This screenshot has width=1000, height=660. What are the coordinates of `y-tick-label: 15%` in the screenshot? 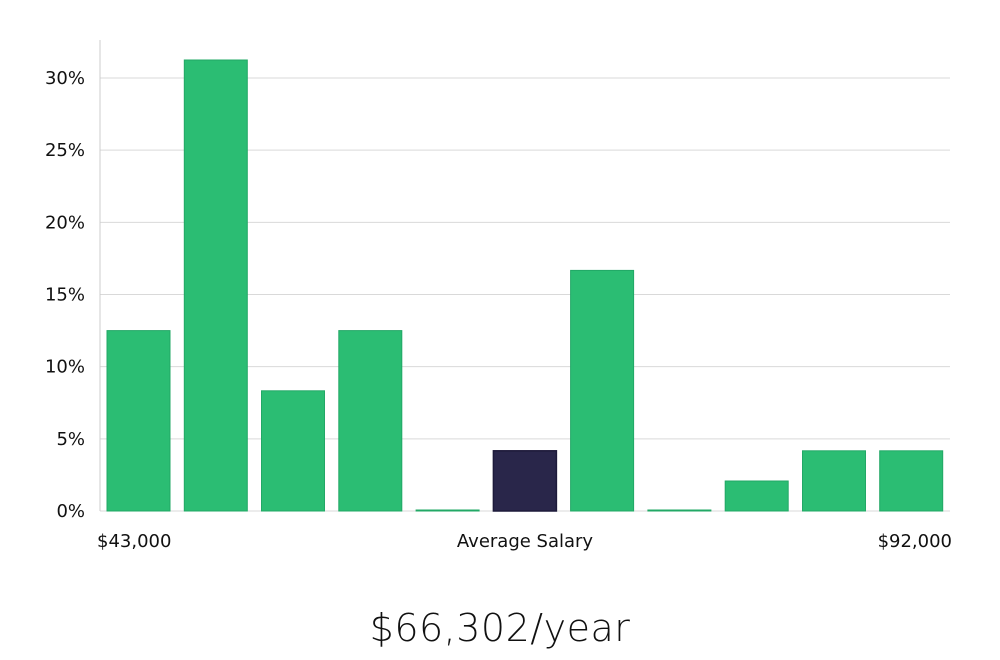 It's located at (65, 295).